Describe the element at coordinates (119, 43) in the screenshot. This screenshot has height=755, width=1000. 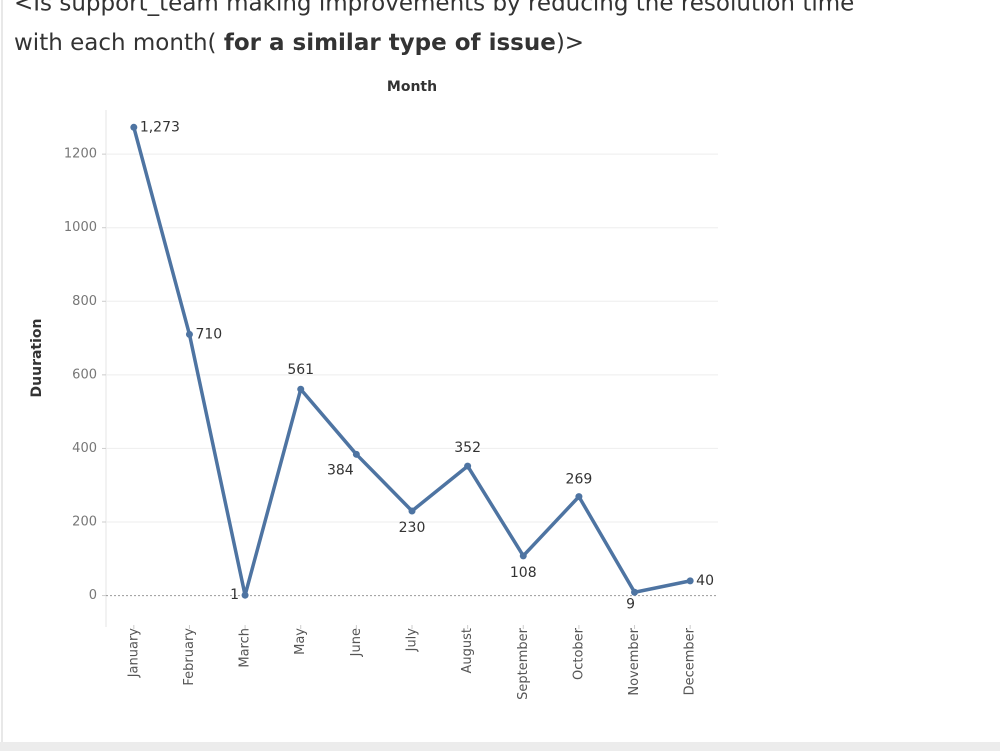
I see `title-part: with each month(` at that location.